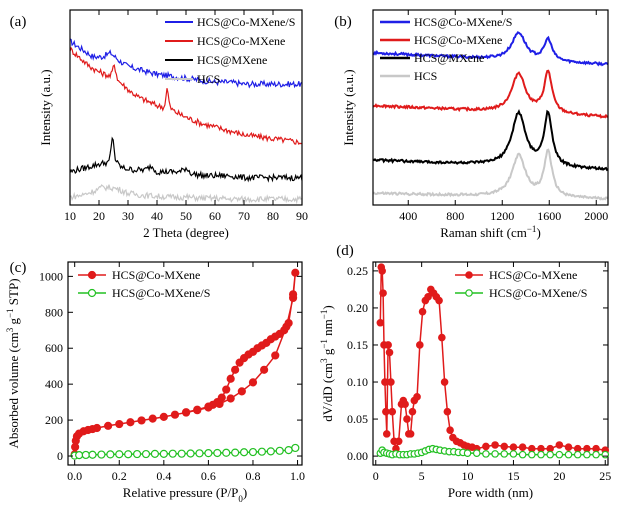 Image resolution: width=629 pixels, height=516 pixels. I want to click on y-tick-label: 400, so click(54, 384).